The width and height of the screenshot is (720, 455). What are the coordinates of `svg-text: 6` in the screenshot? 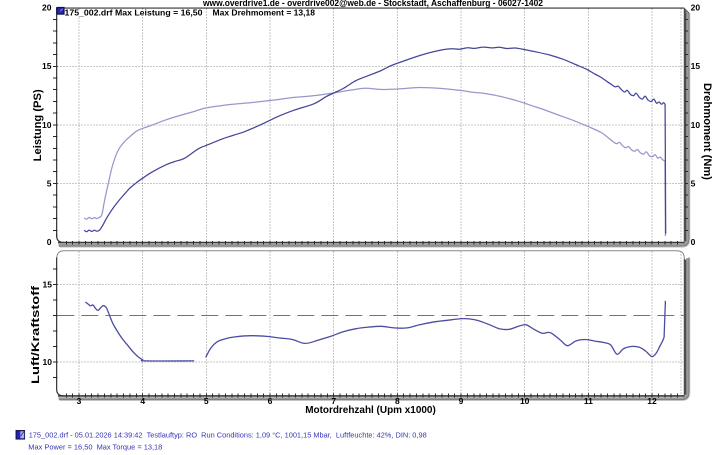 It's located at (270, 401).